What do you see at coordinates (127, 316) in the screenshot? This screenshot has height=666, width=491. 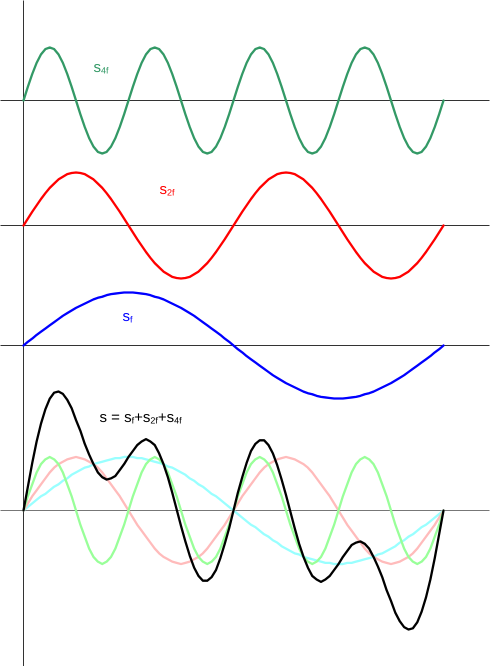 I see `series-label: sf` at bounding box center [127, 316].